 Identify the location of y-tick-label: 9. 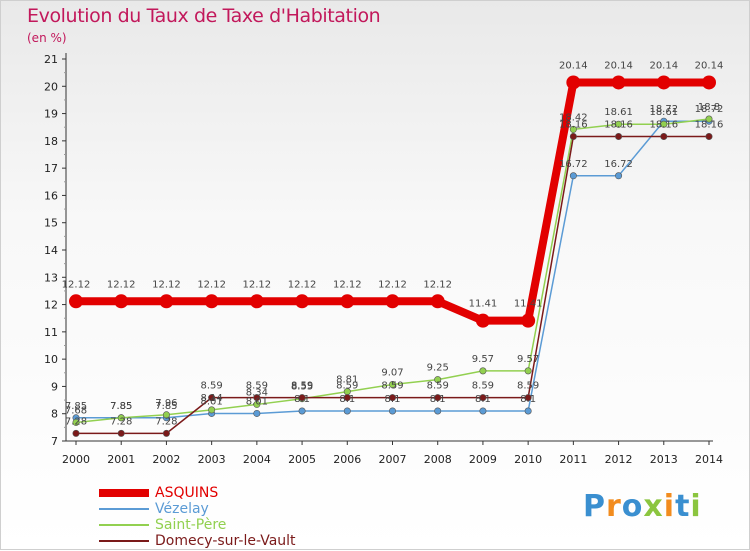
(54, 386).